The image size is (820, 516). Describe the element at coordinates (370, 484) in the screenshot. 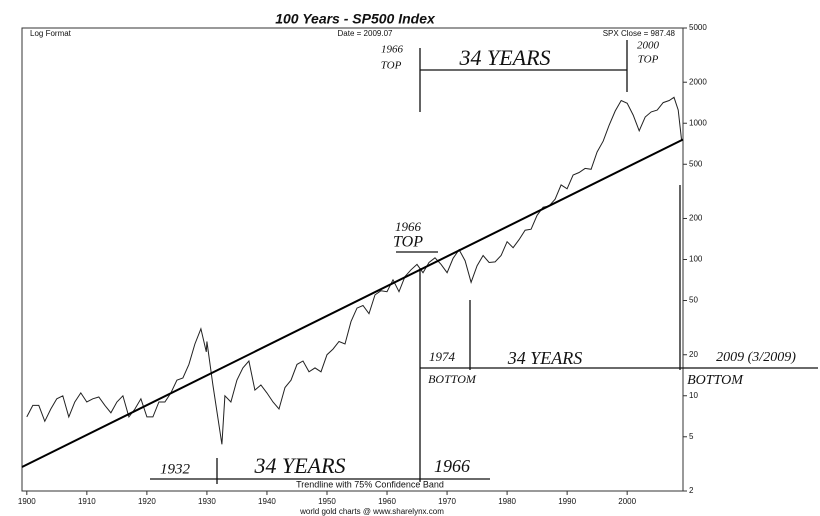

I see `legend-label: Trendline with 75% Confidence Band` at that location.